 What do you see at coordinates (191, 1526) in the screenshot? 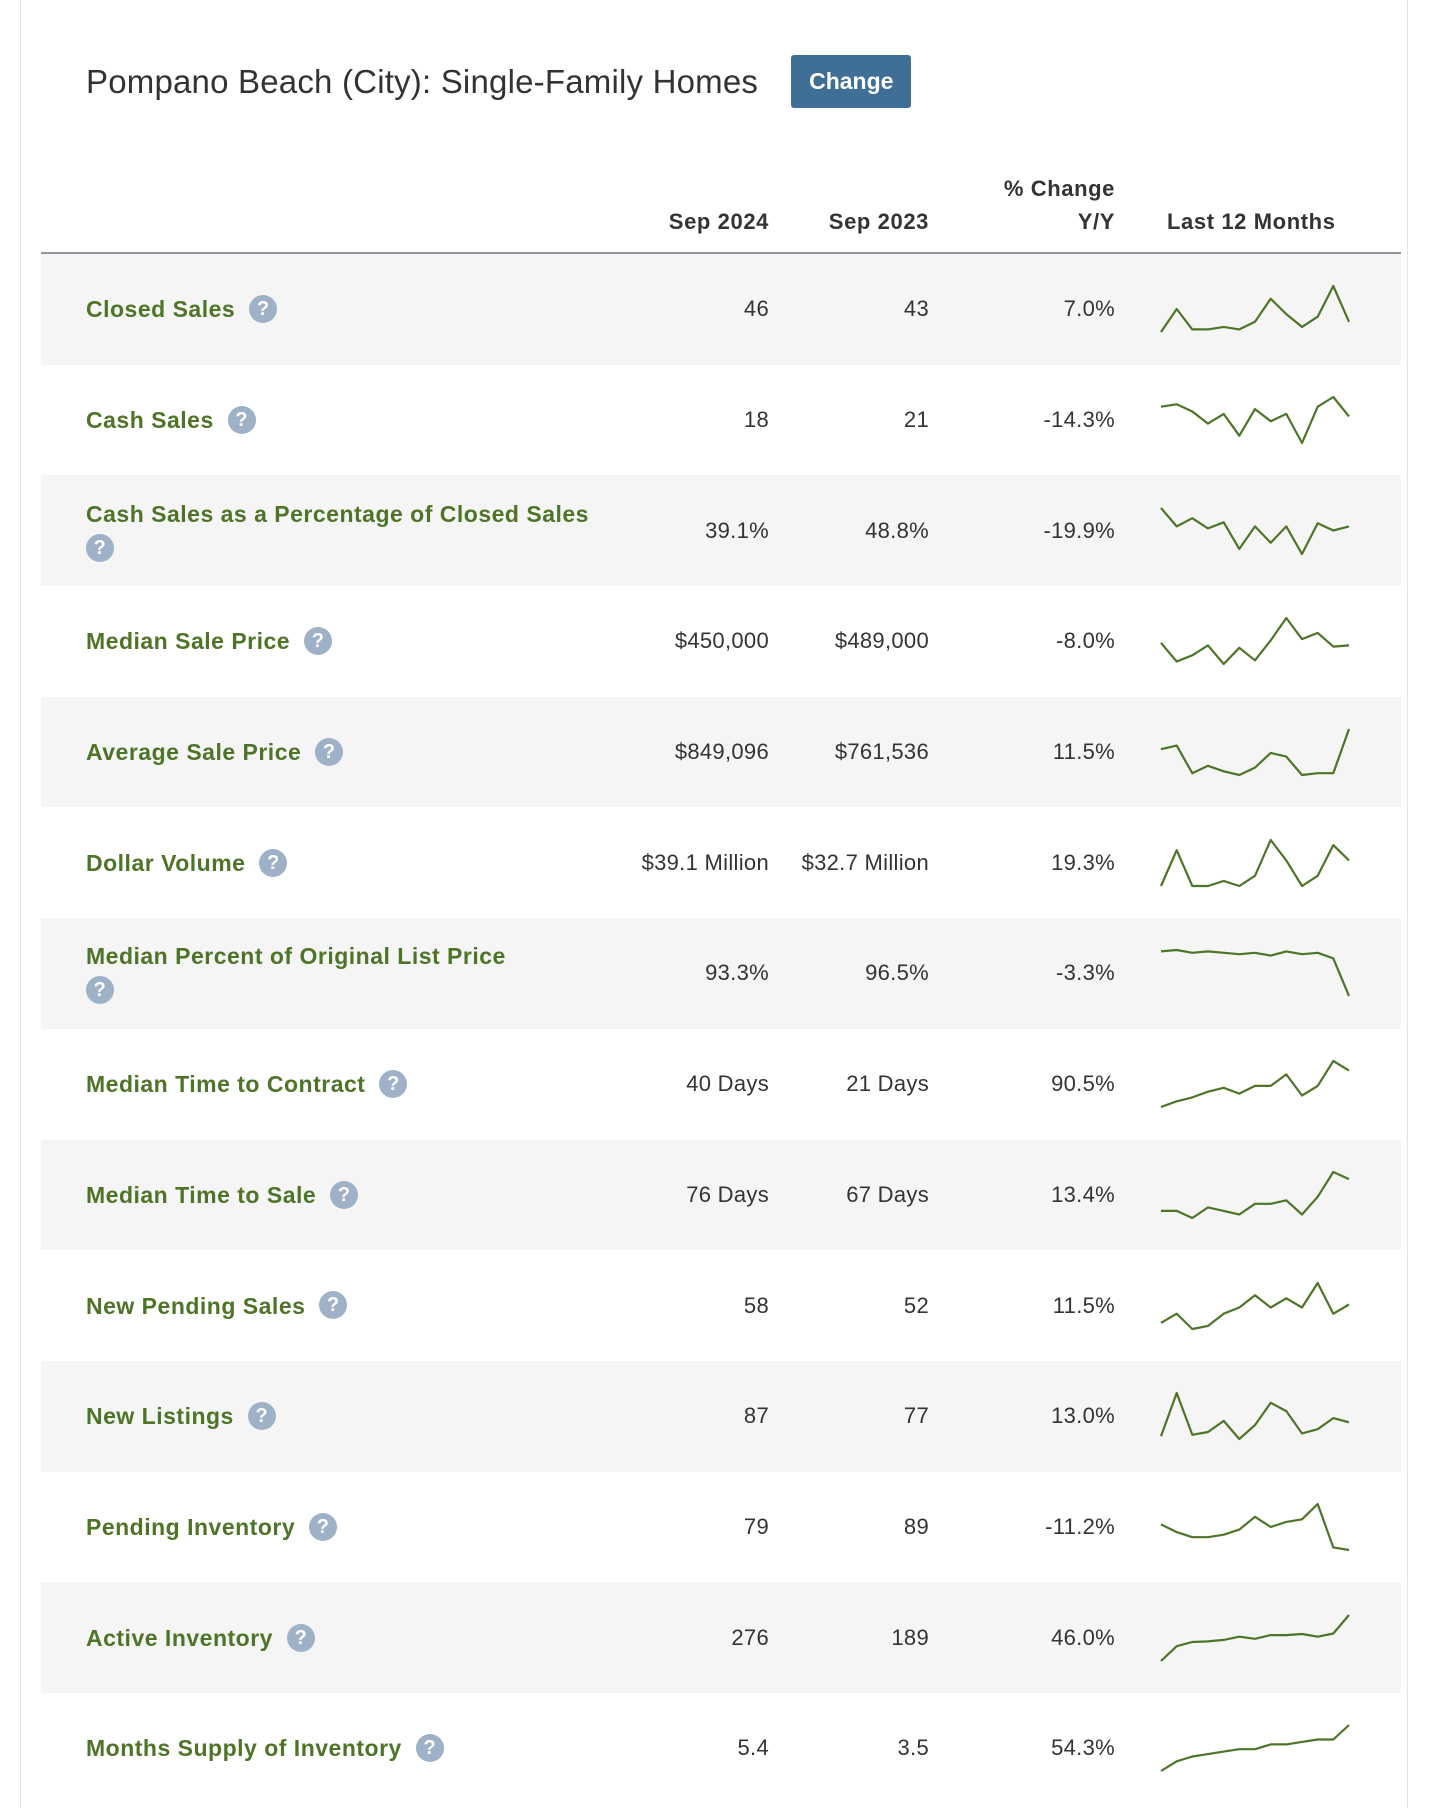
I see `metric-name: Pending Inventory` at bounding box center [191, 1526].